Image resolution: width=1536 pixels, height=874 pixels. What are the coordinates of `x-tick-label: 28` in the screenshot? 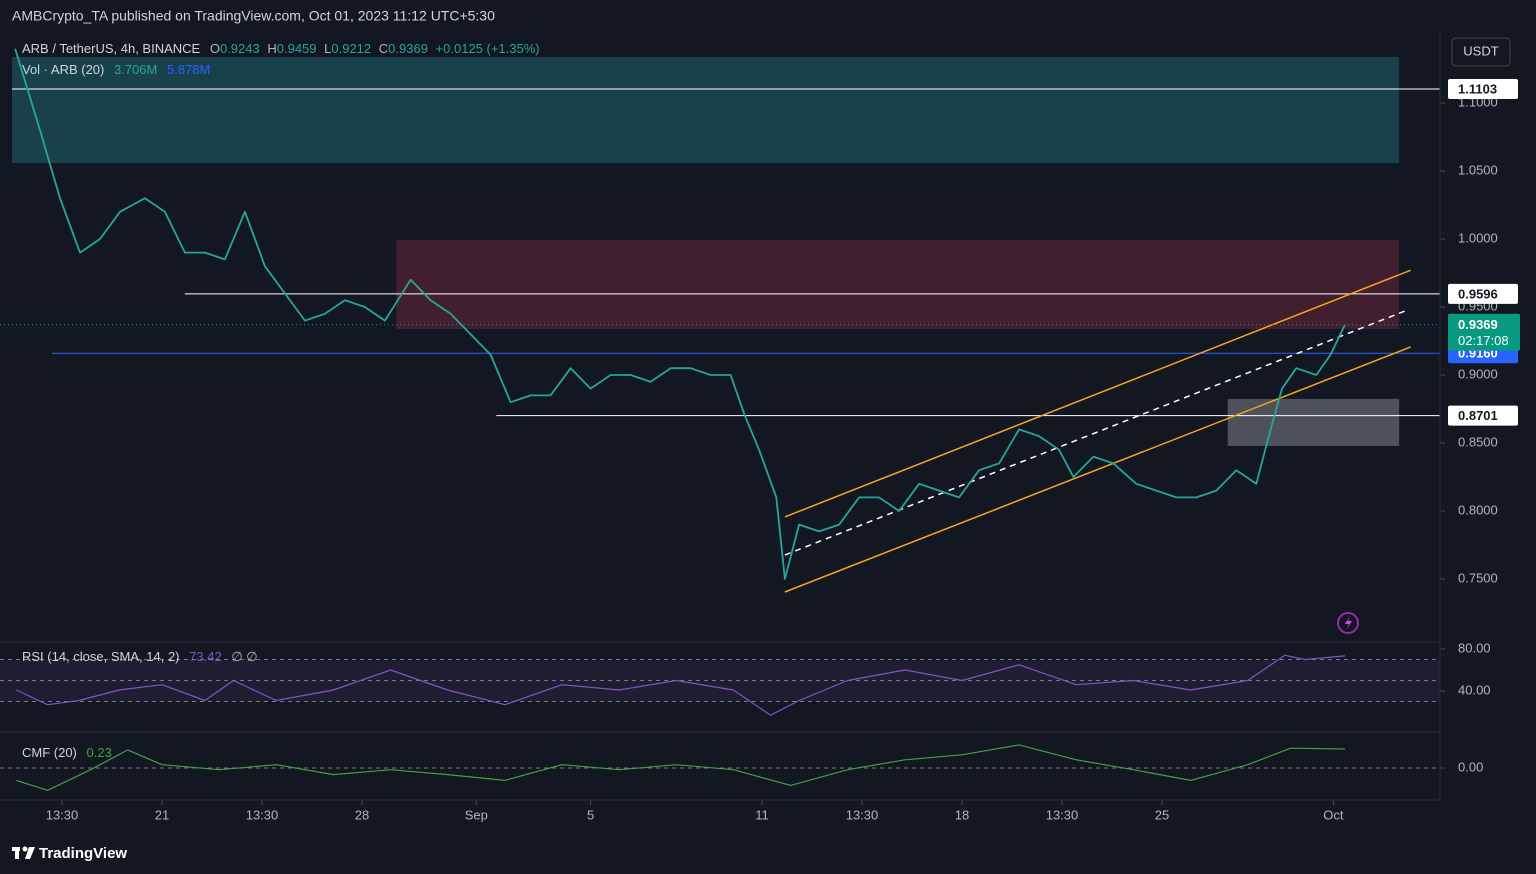 It's located at (362, 814).